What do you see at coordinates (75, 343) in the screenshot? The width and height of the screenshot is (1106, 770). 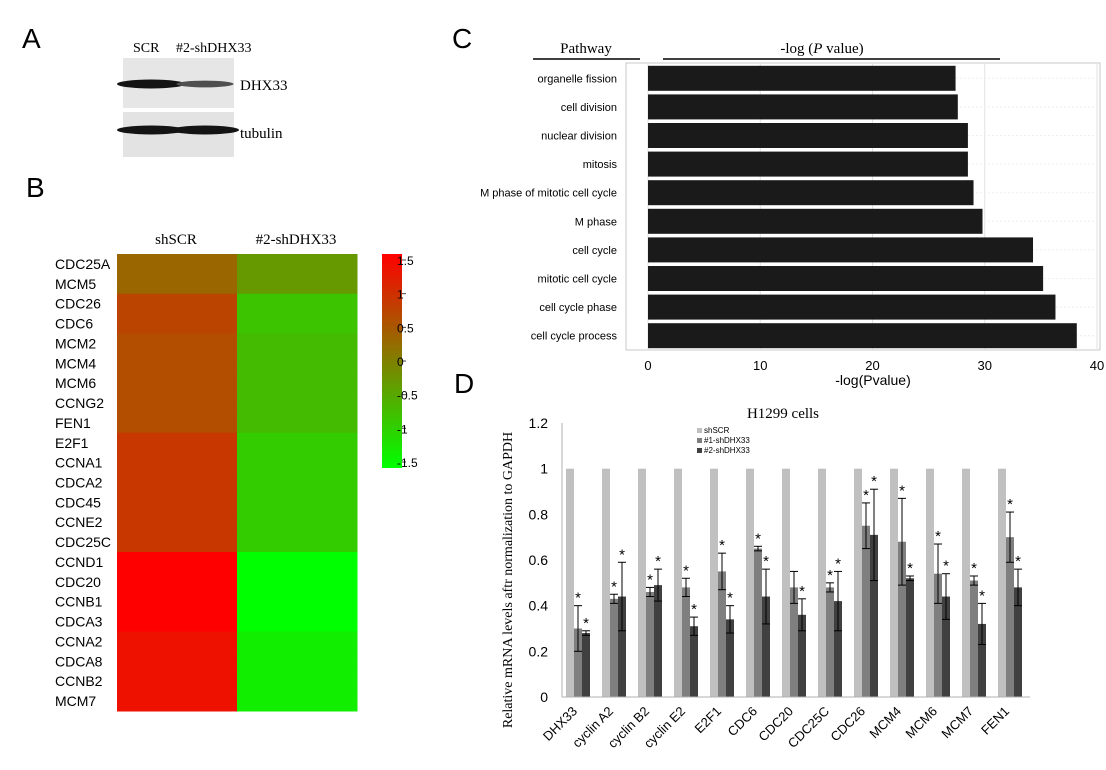 I see `heatmap-row-label: MCM2` at bounding box center [75, 343].